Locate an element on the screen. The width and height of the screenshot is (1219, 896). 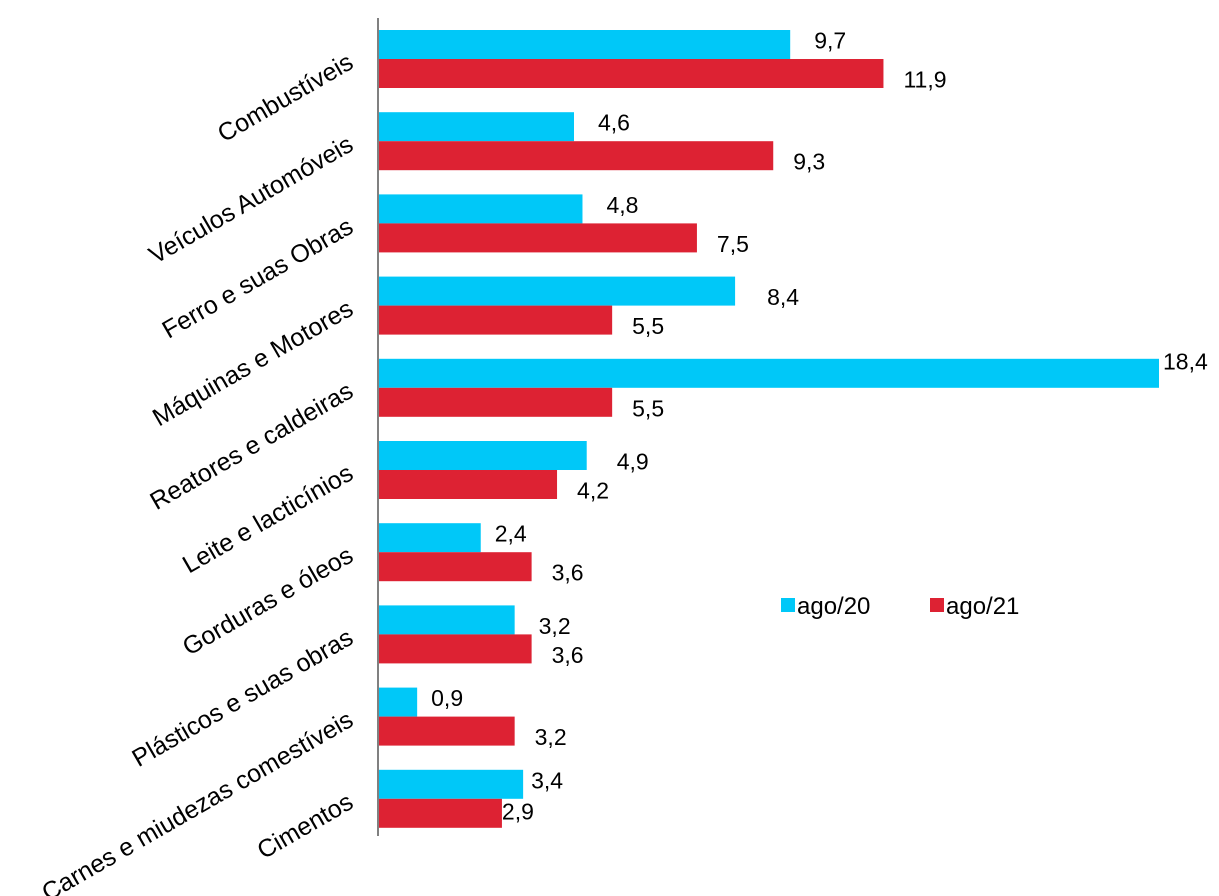
data-label-ago-20-gorduras-e-oleos: 2,4 is located at coordinates (511, 534).